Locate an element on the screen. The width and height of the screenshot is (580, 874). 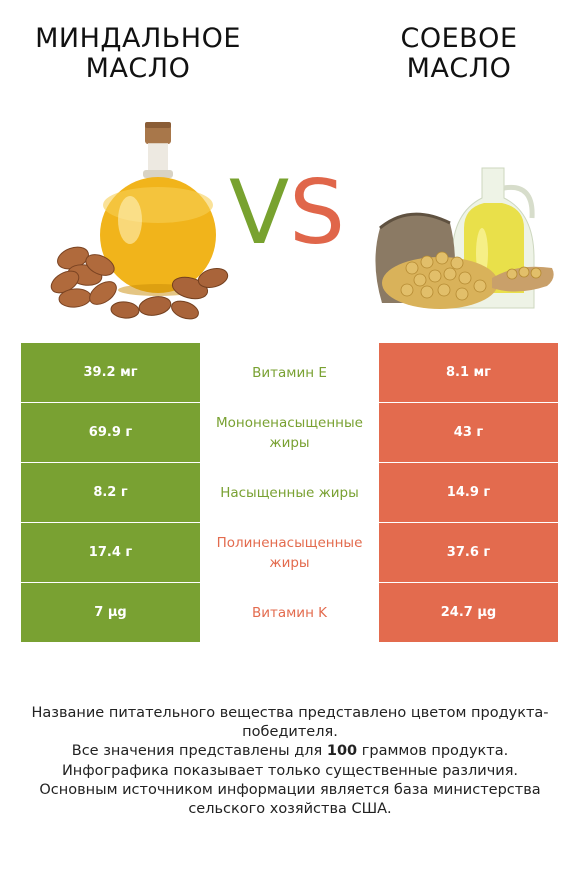
nutrient-label: Мононенасыщенные жиры is located at coordinates (289, 432).